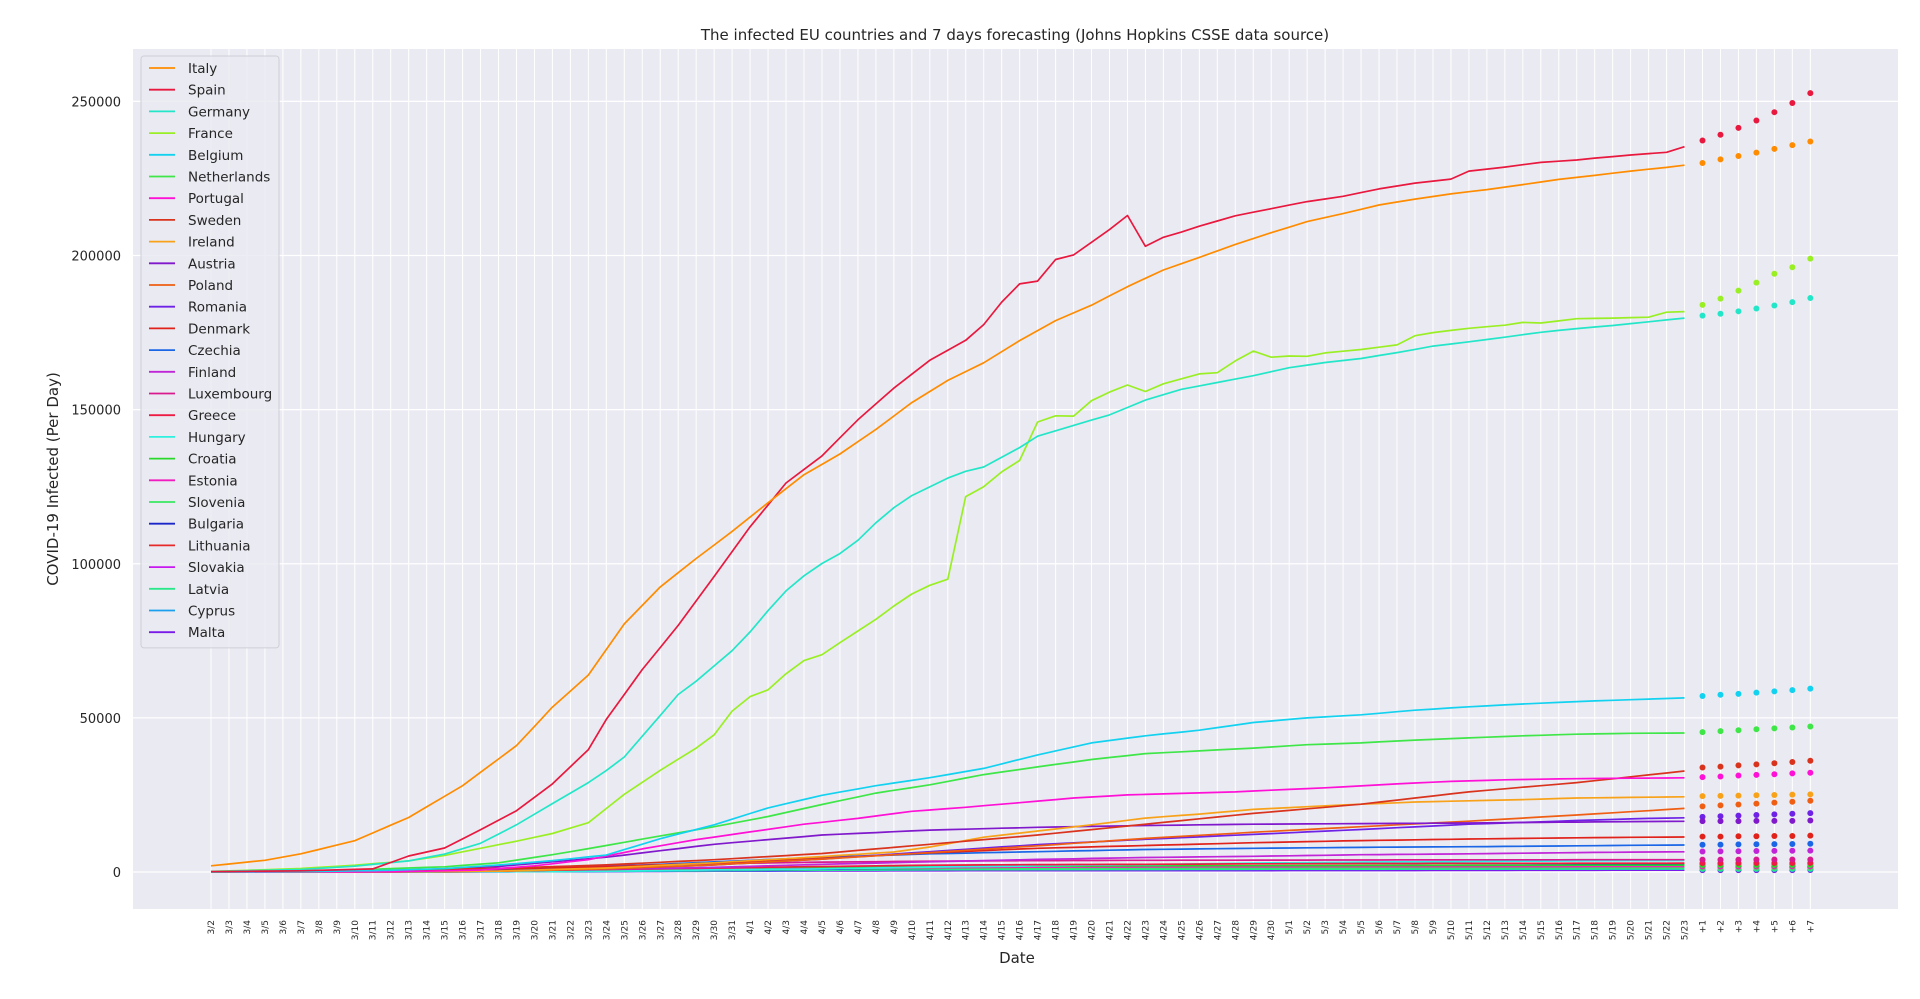  Describe the element at coordinates (931, 930) in the screenshot. I see `x-tick-label: 4/11` at that location.